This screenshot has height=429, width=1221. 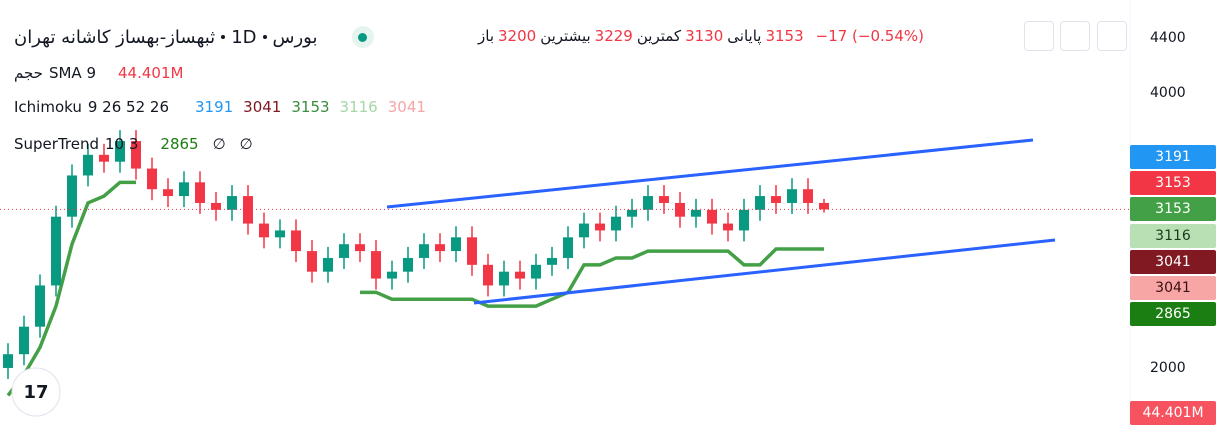 What do you see at coordinates (1168, 37) in the screenshot?
I see `y-tick-label: 4400` at bounding box center [1168, 37].